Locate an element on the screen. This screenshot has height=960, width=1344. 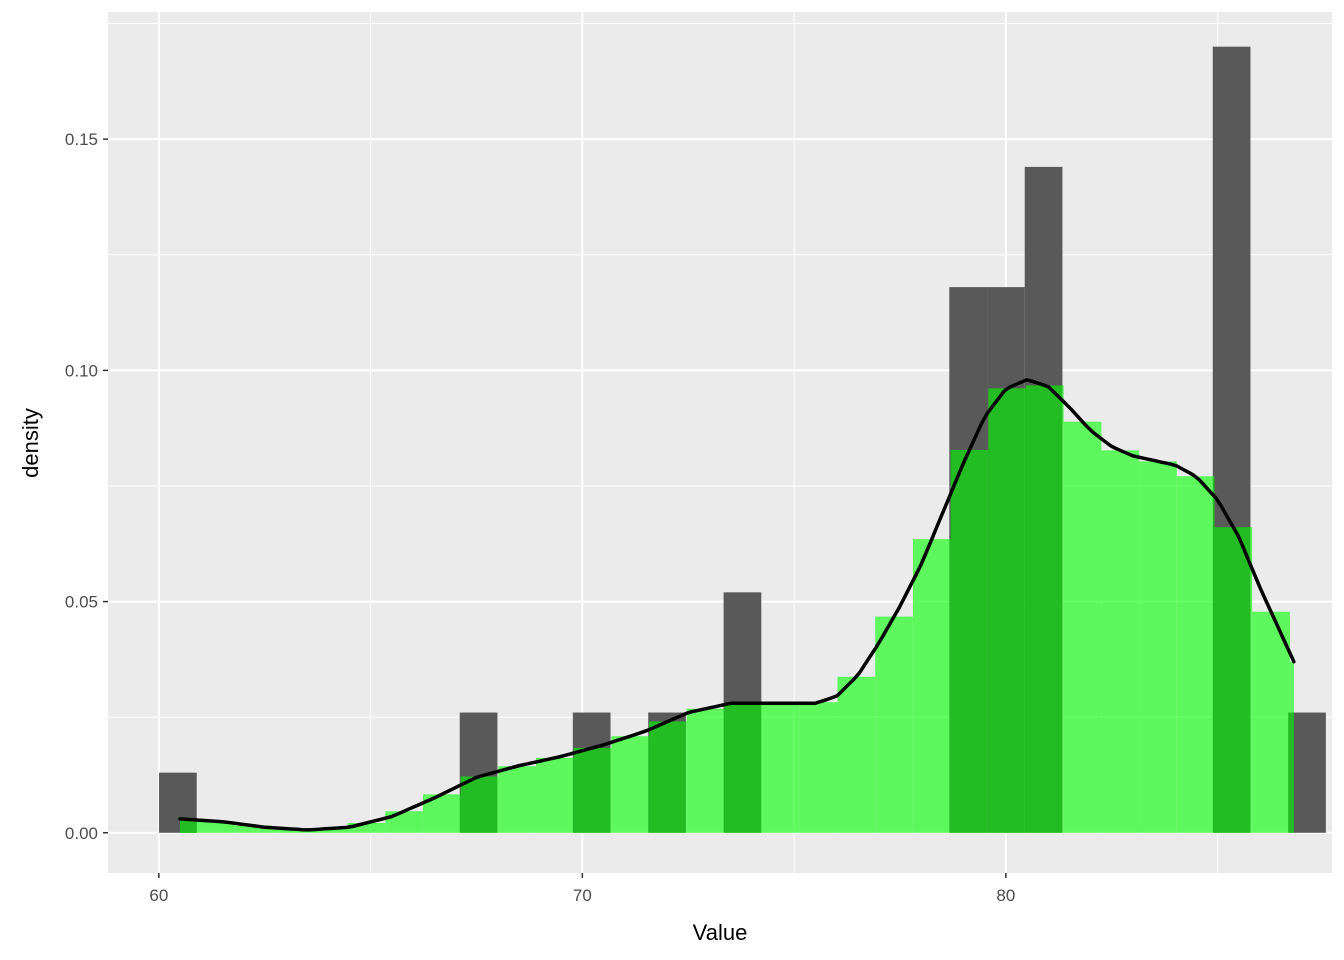
density-overlap-steps is located at coordinates (188, 825).